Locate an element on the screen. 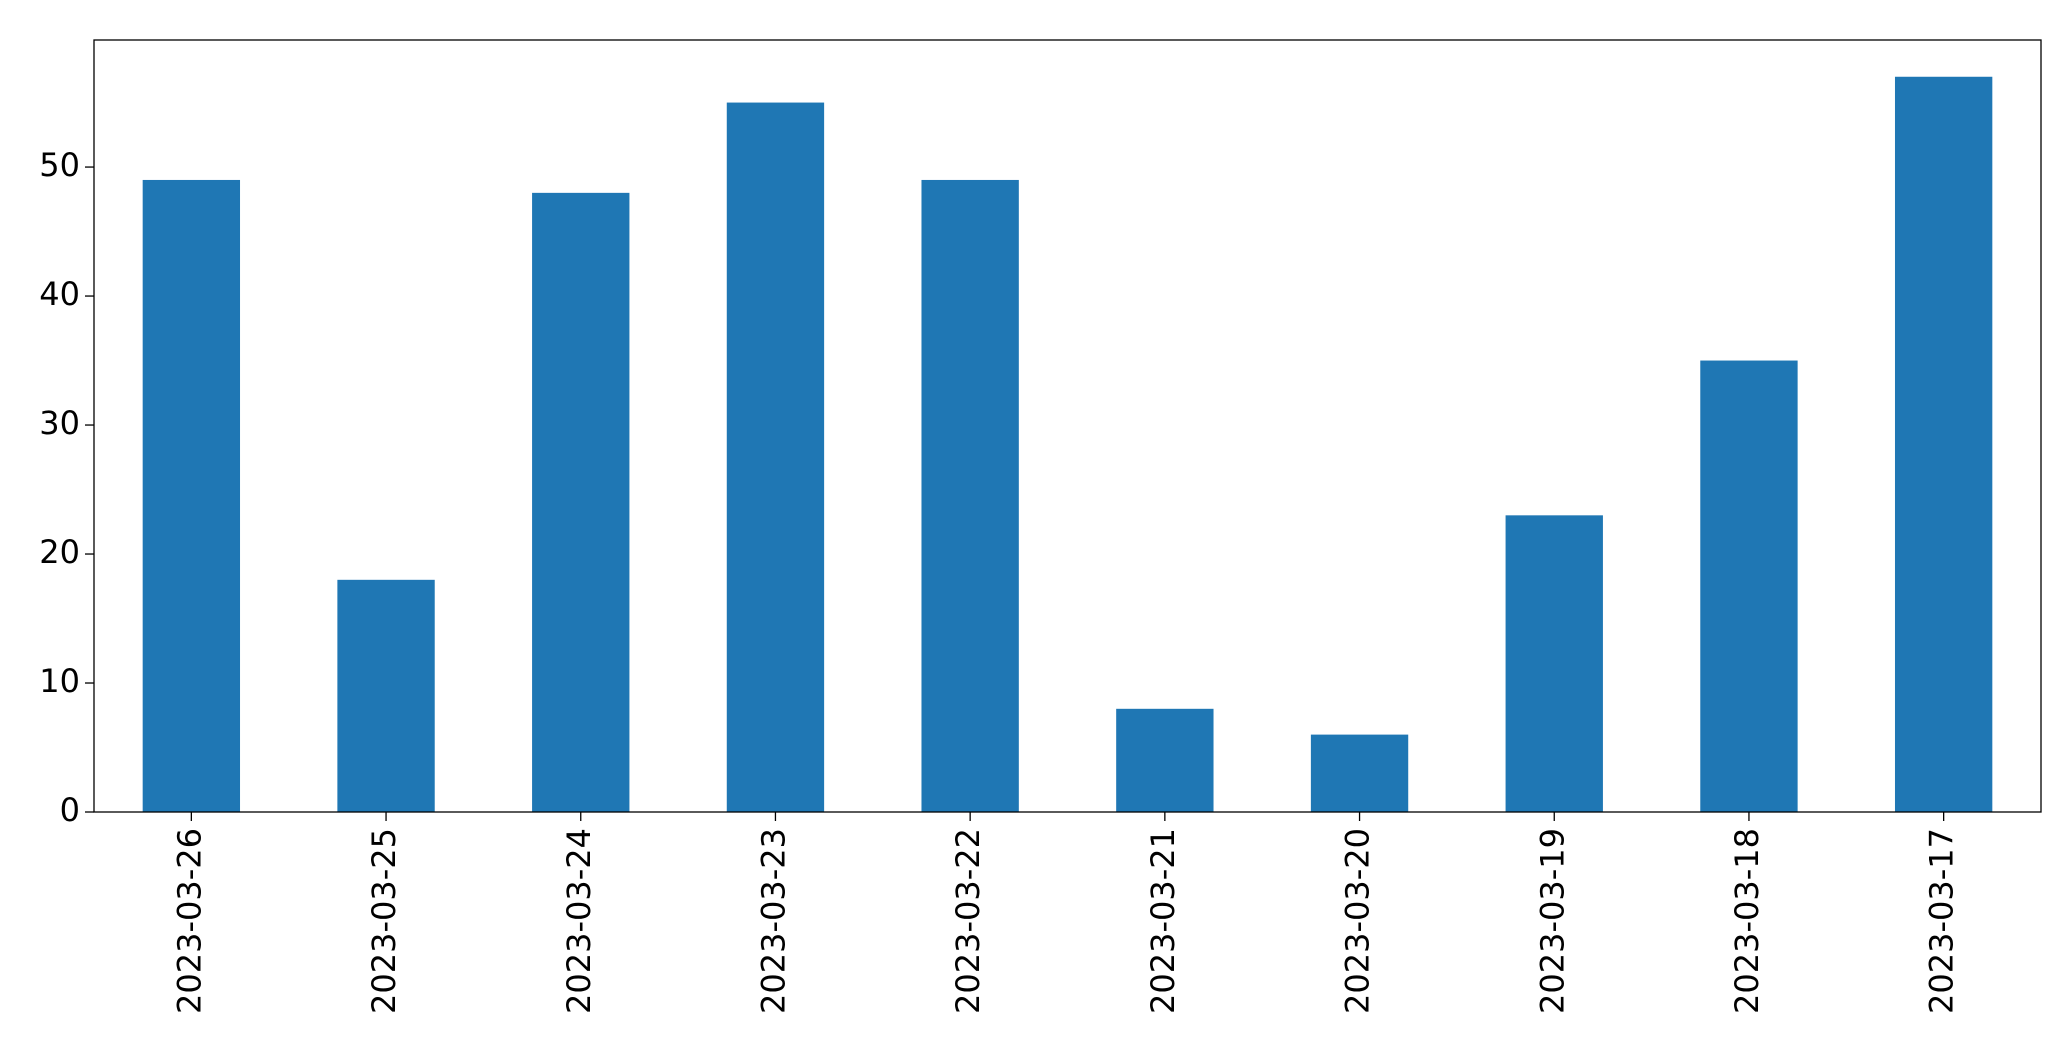 The width and height of the screenshot is (2071, 1061). x-tick-label: 2023-03-25 is located at coordinates (384, 921).